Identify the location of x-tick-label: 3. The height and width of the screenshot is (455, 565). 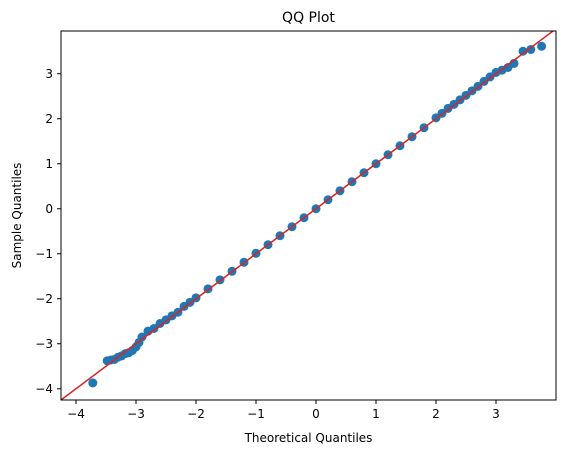
(496, 414).